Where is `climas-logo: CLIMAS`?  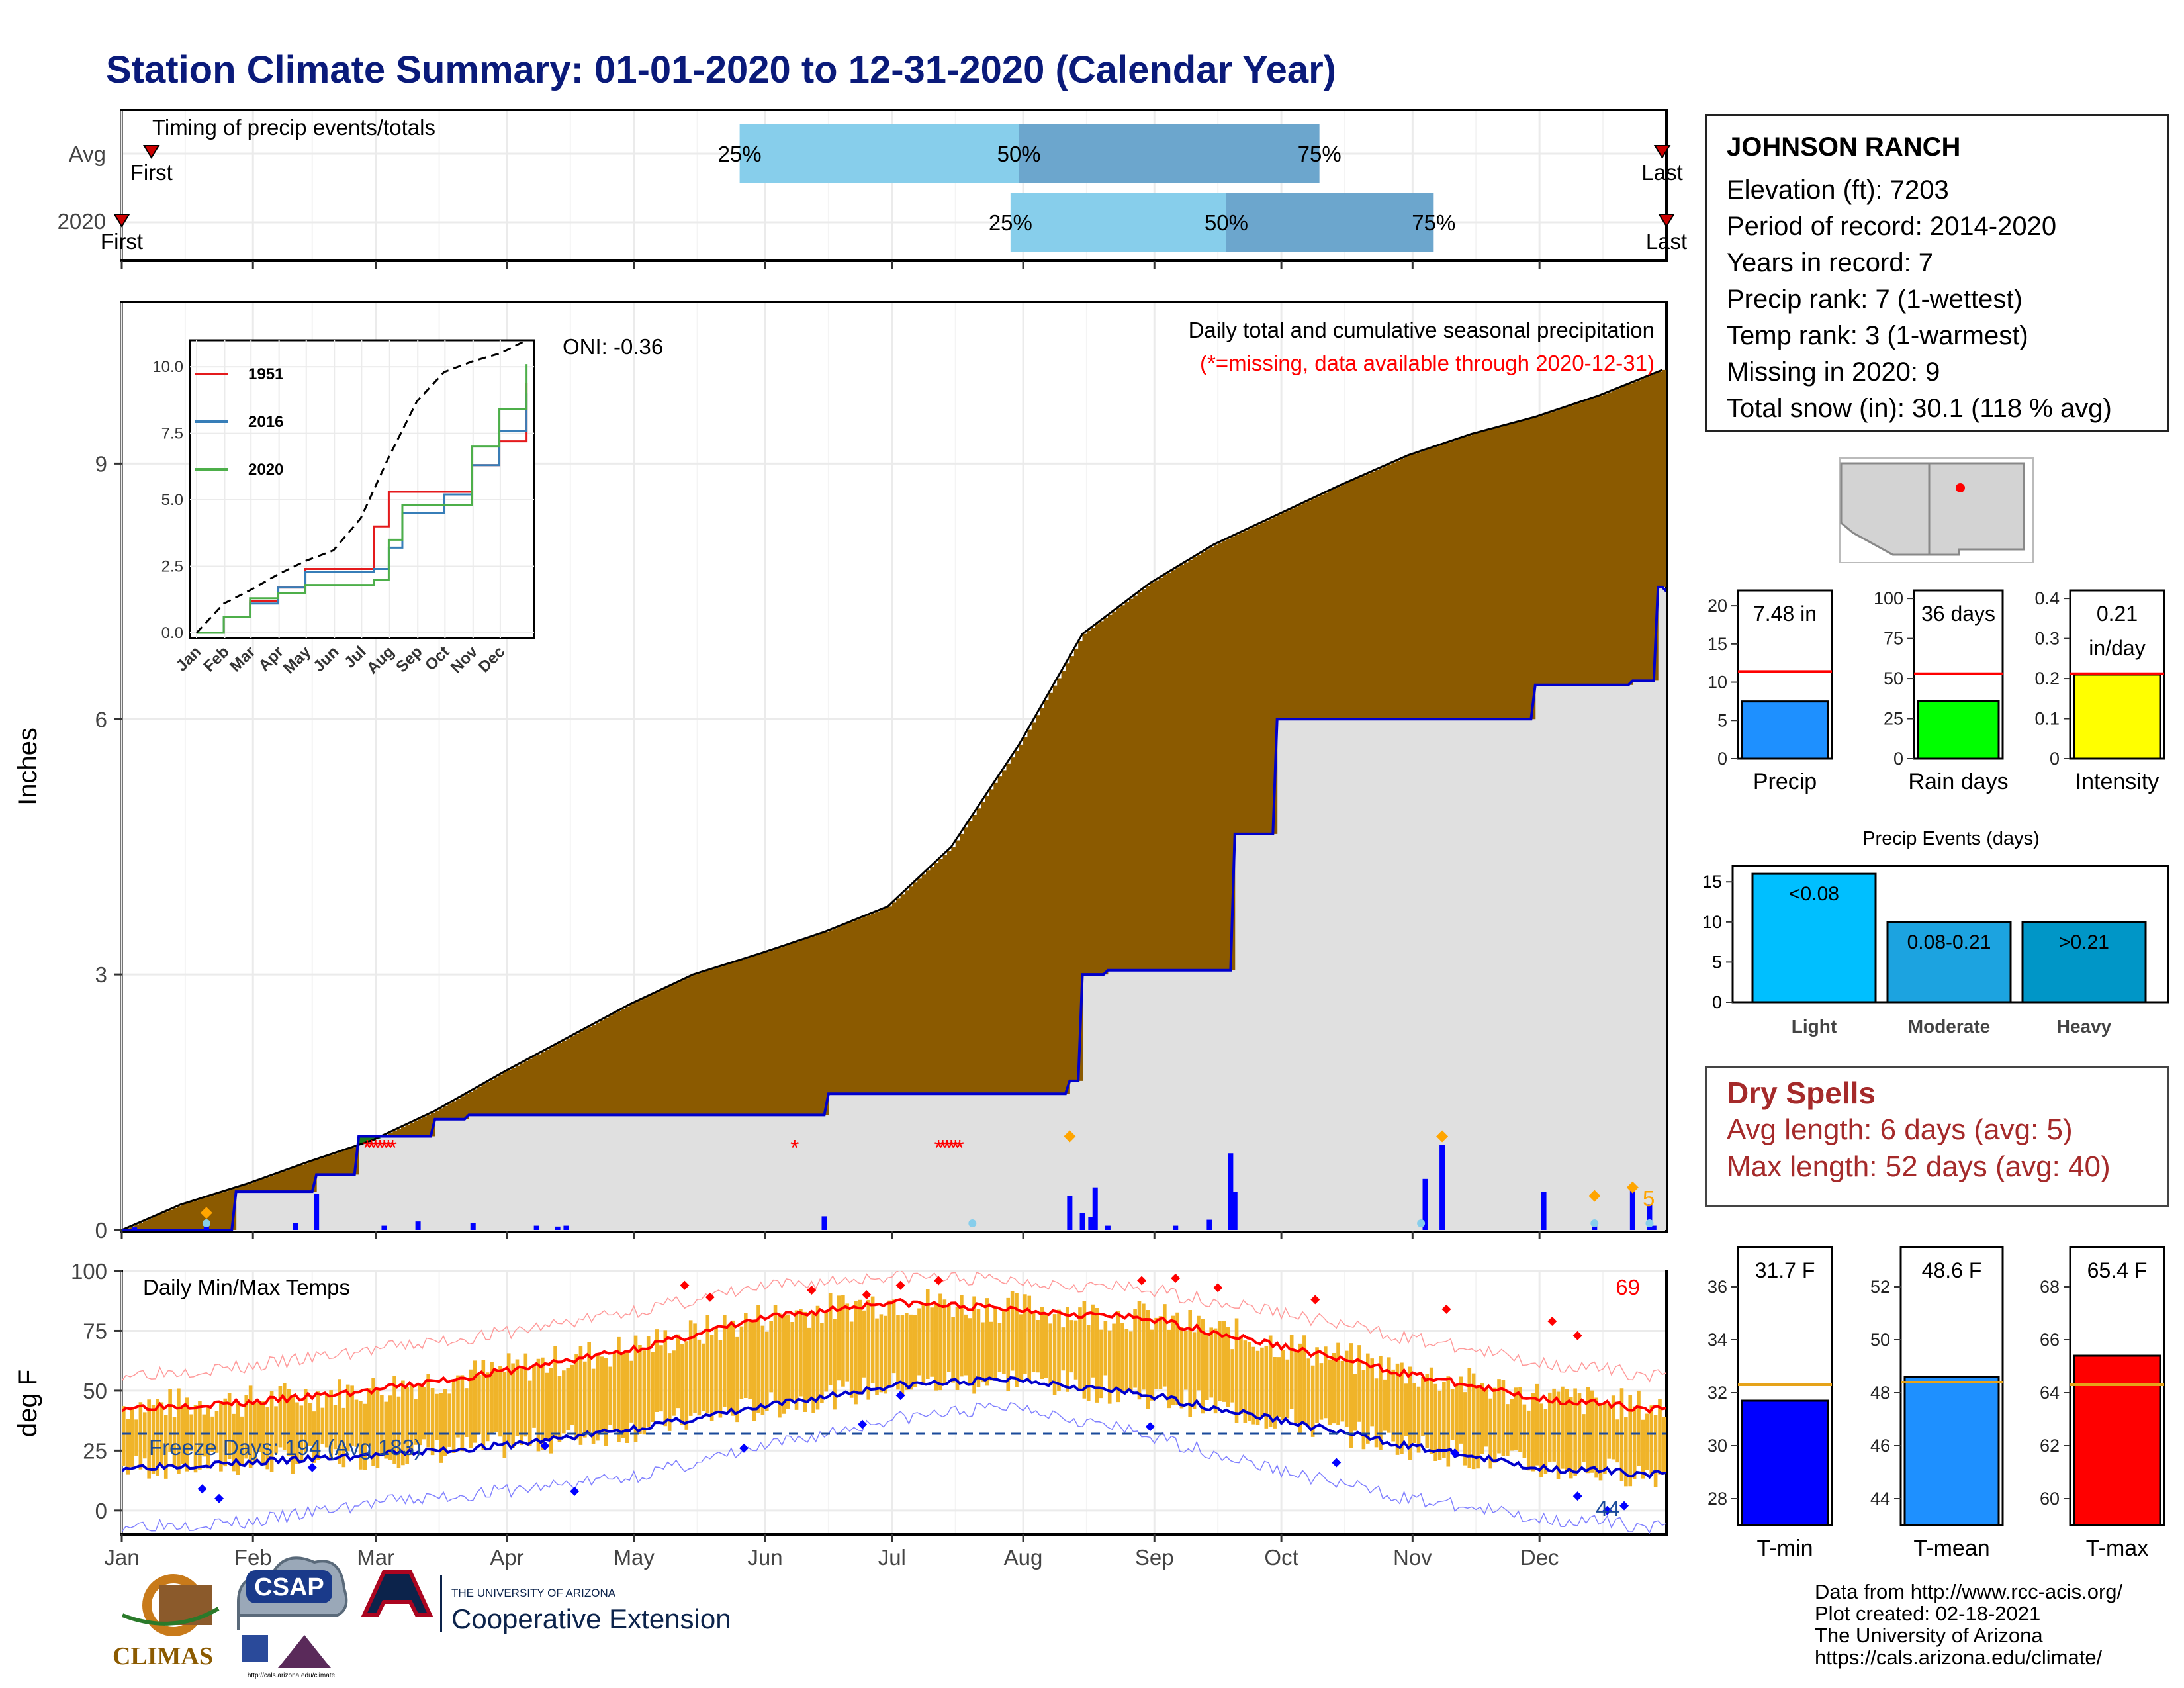
climas-logo: CLIMAS is located at coordinates (167, 1622).